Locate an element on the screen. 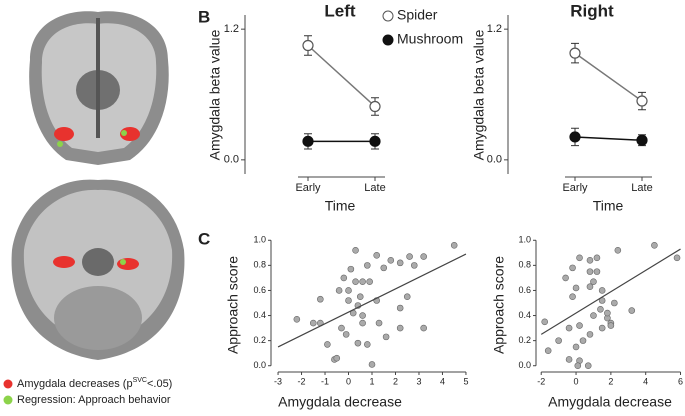 The width and height of the screenshot is (685, 416). x-tick-label: 5 is located at coordinates (465, 381).